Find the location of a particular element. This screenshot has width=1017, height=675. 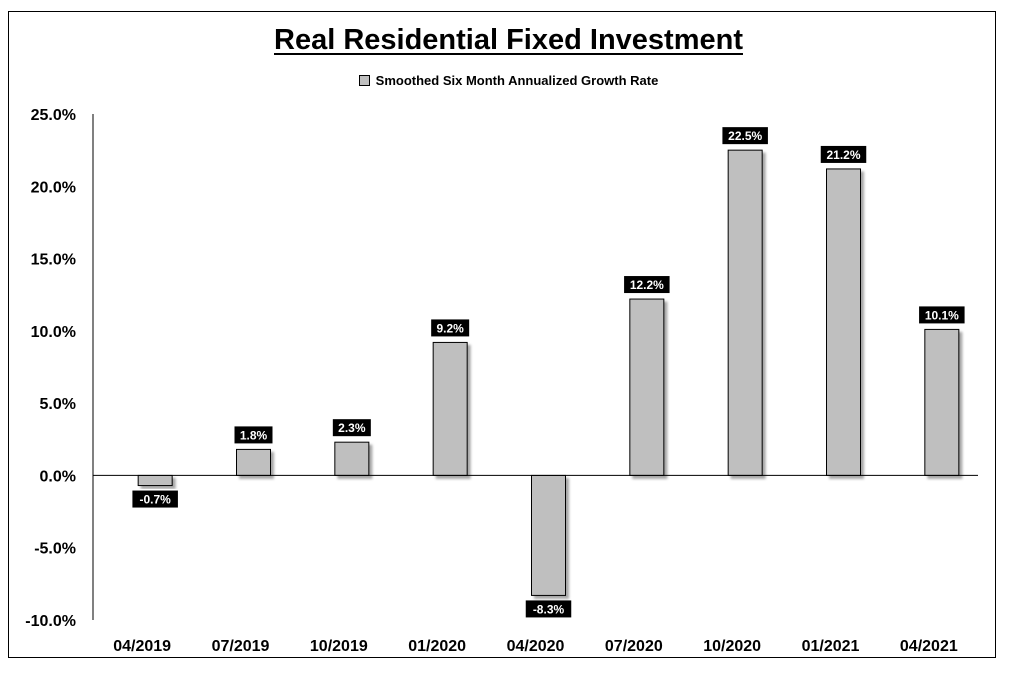

data-label: 12.2% is located at coordinates (647, 285).